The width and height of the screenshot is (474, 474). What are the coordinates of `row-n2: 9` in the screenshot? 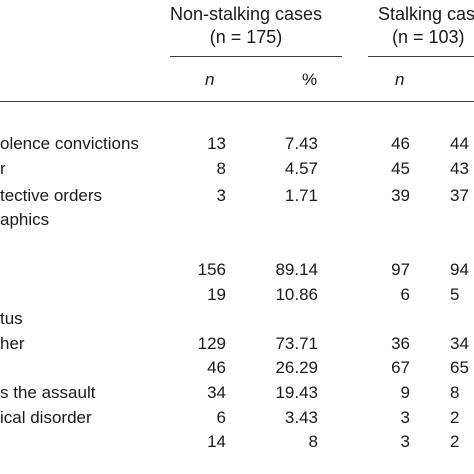 It's located at (405, 392).